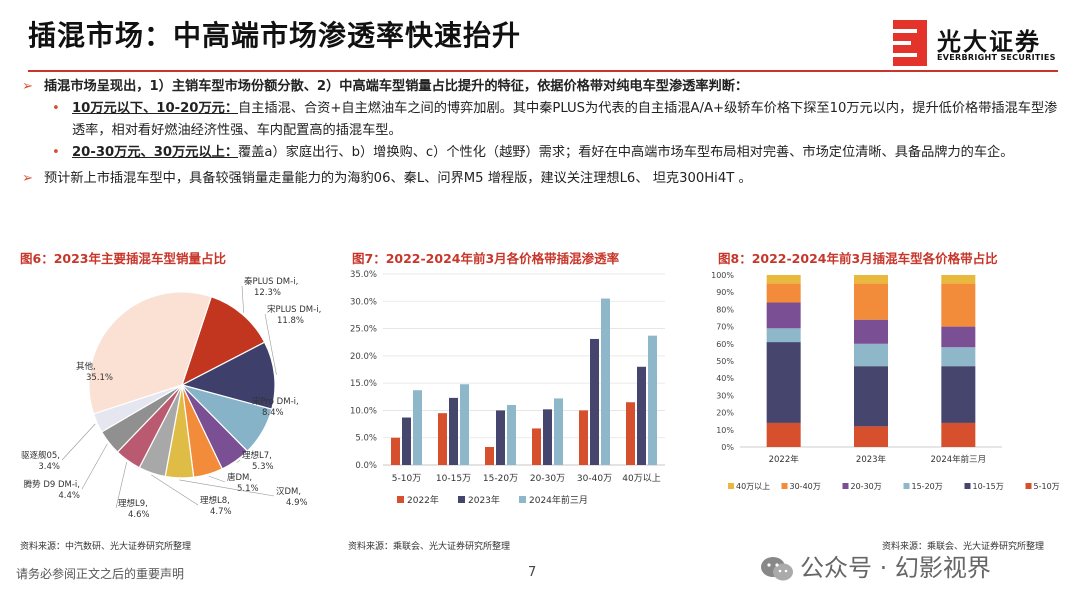  What do you see at coordinates (725, 292) in the screenshot?
I see `y-tick-label: 90%` at bounding box center [725, 292].